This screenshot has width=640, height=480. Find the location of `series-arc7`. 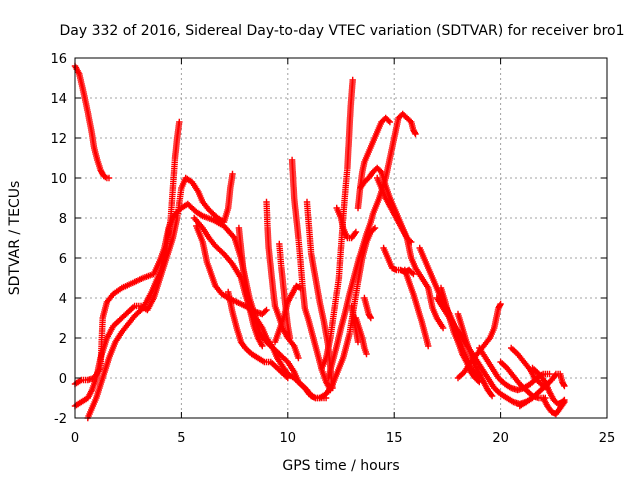

series-arc7 is located at coordinates (258, 335).